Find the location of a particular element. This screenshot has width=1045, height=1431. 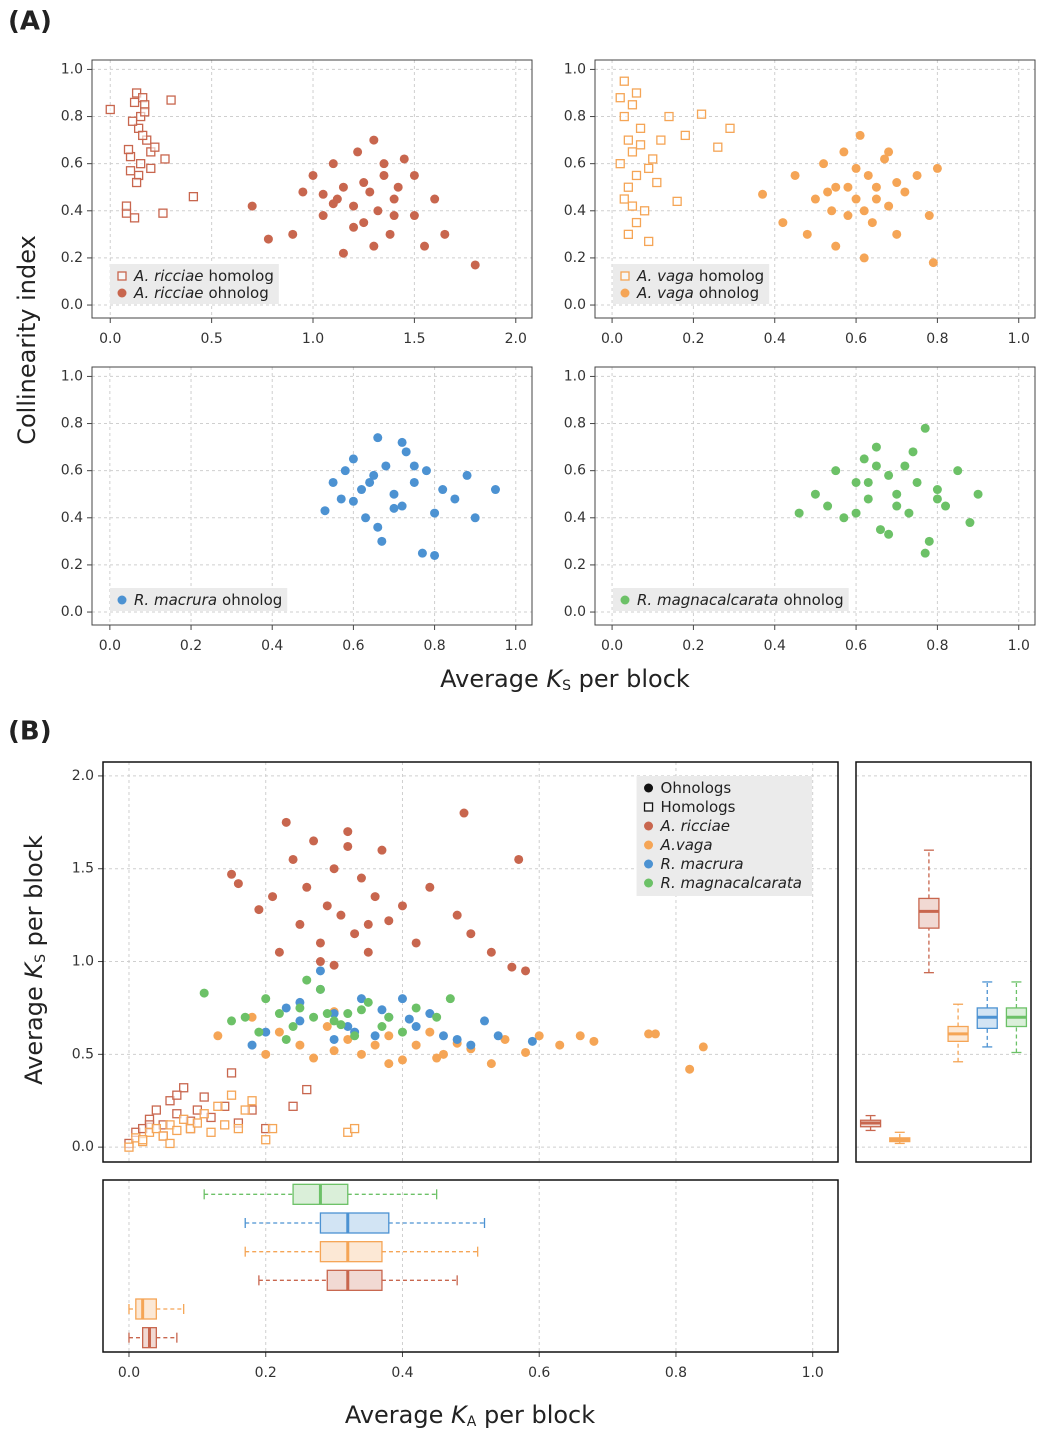

legend-text: A. ricciae is located at coordinates (168, 293).